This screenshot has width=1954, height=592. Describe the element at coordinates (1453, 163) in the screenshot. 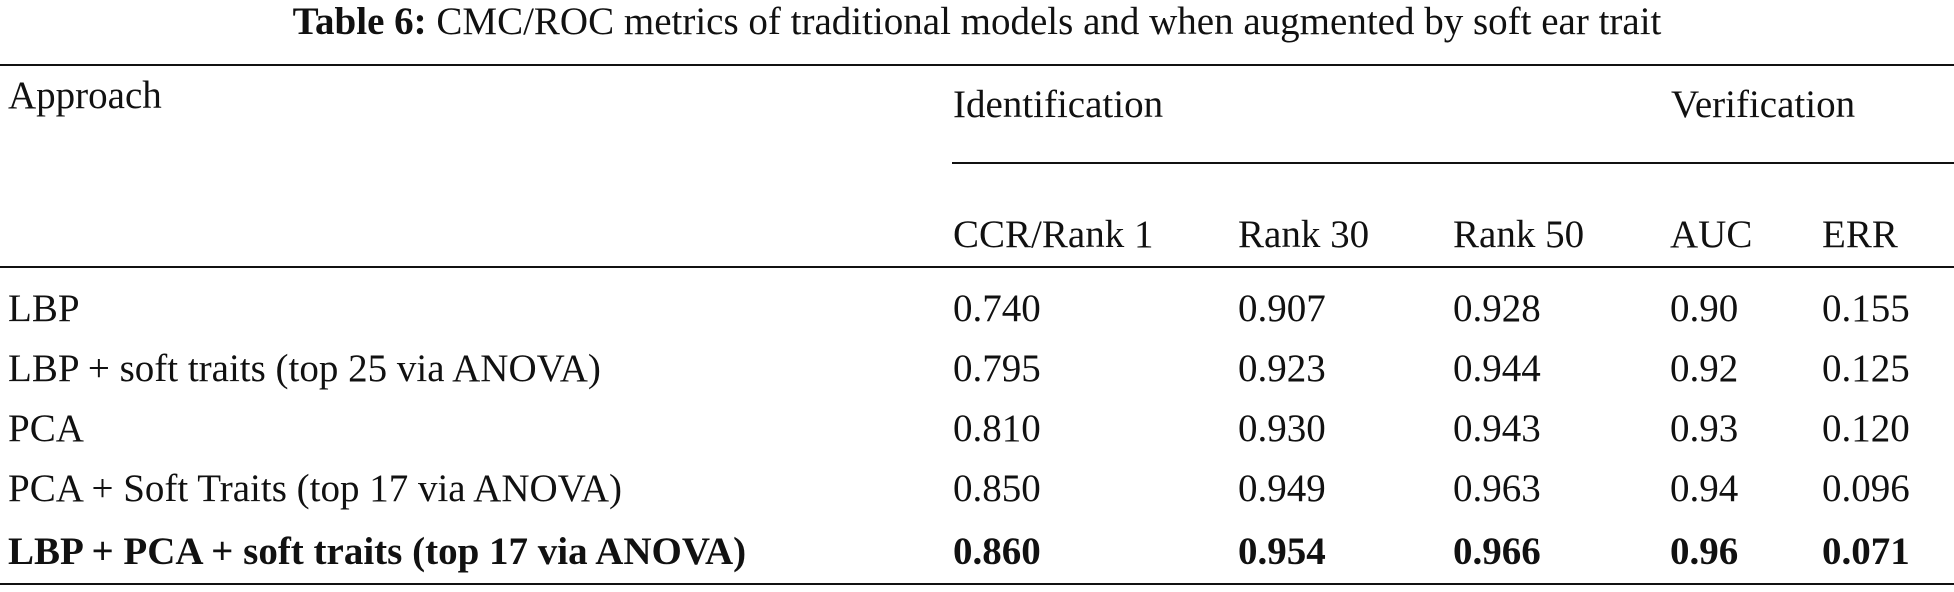

I see `identification-rule` at that location.